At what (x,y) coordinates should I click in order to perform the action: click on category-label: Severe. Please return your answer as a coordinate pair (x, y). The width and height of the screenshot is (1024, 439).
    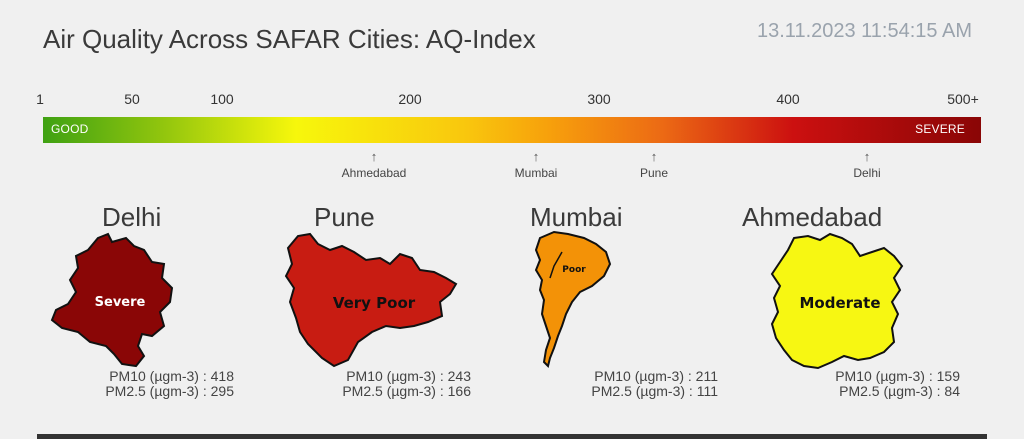
    Looking at the image, I should click on (120, 302).